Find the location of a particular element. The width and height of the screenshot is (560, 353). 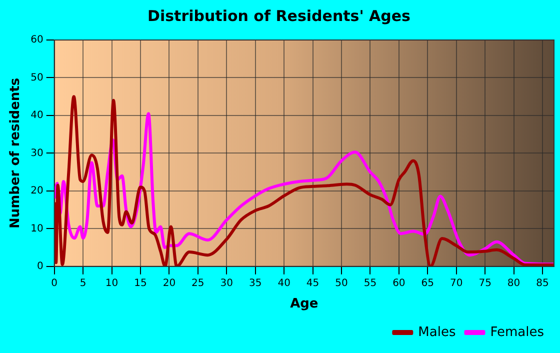

x-tick-label: 25 is located at coordinates (198, 283).